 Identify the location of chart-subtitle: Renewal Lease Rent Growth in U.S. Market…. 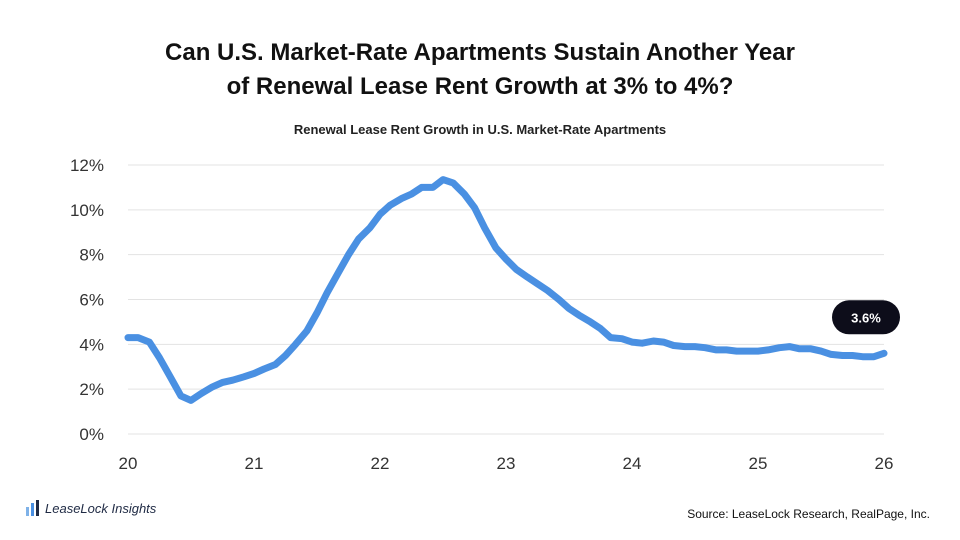
(480, 129).